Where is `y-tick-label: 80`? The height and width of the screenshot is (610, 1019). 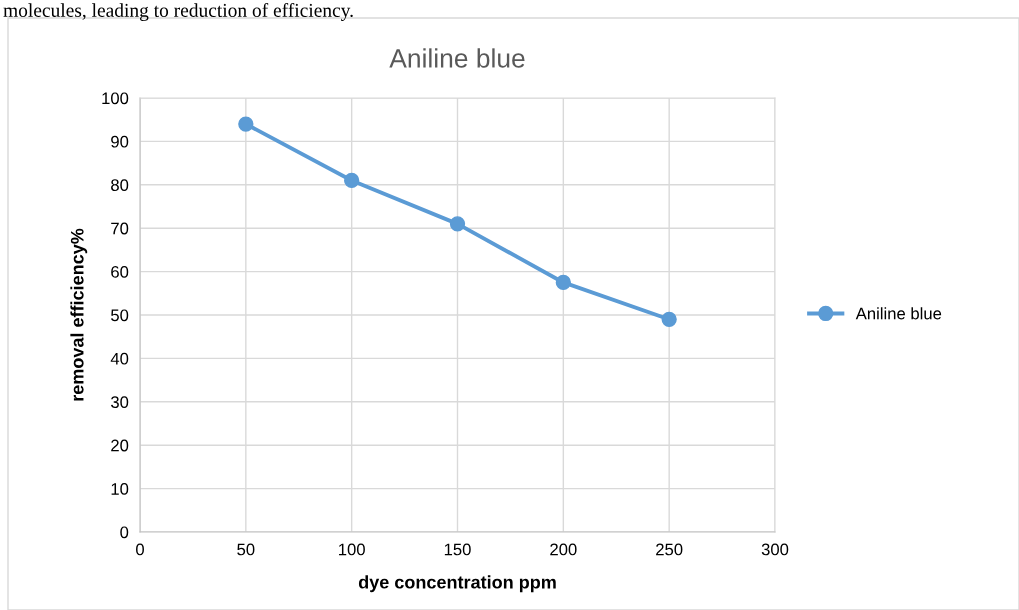
y-tick-label: 80 is located at coordinates (120, 185).